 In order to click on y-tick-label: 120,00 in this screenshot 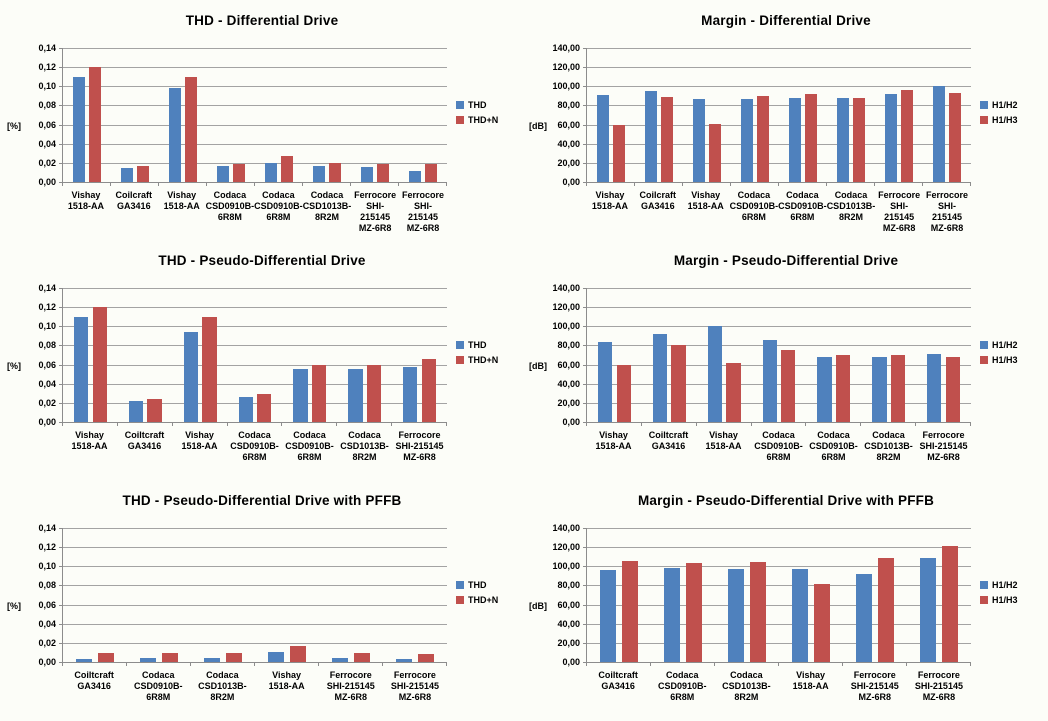, I will do `click(566, 547)`.